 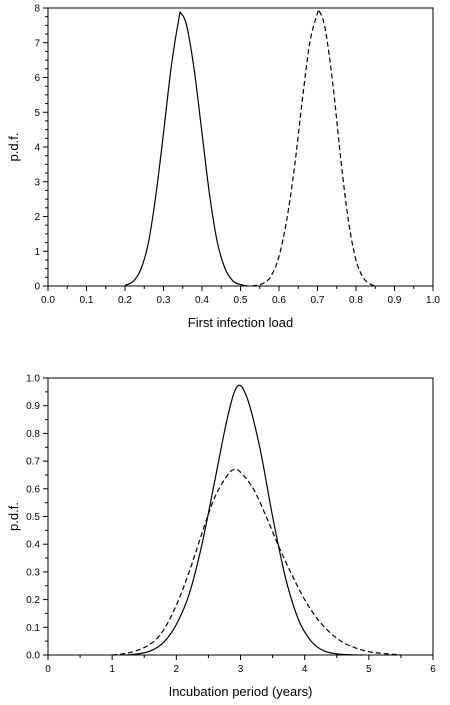 What do you see at coordinates (33, 406) in the screenshot?
I see `y-tick-label: 0.9` at bounding box center [33, 406].